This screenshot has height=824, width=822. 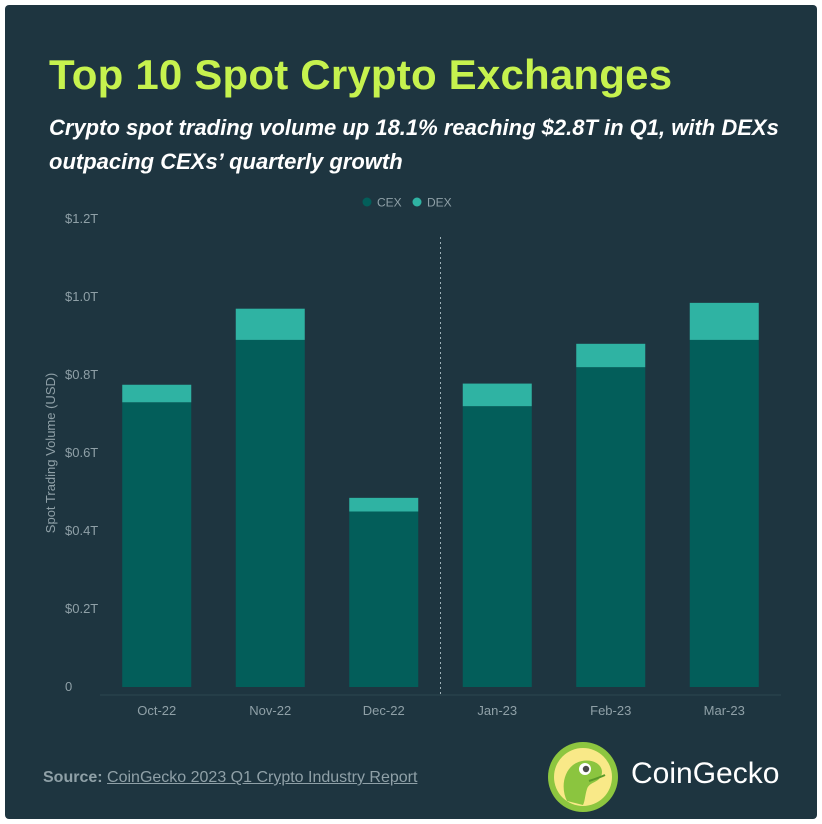 I want to click on y-tick-label: $0.4T, so click(x=81, y=530).